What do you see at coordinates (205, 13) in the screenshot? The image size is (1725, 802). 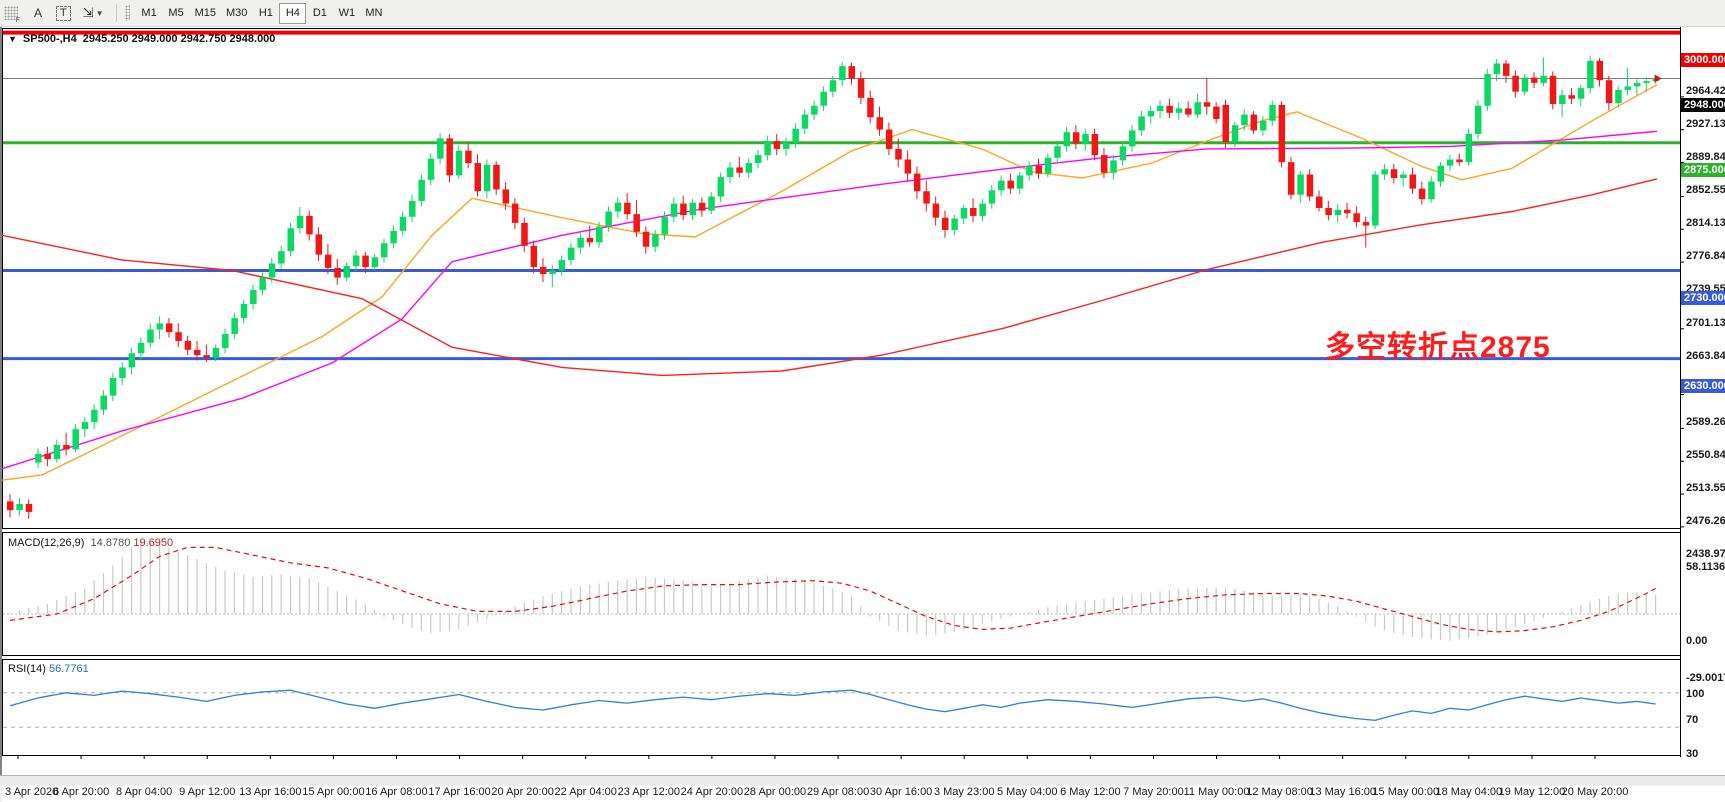 I see `timeframe-button-m15: M15` at bounding box center [205, 13].